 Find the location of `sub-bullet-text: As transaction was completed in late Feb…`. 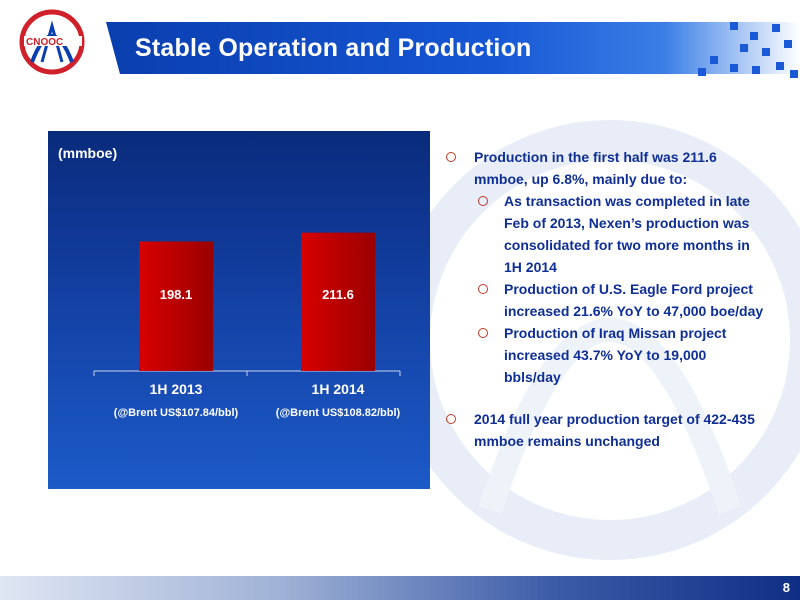

sub-bullet-text: As transaction was completed in late Feb… is located at coordinates (627, 234).